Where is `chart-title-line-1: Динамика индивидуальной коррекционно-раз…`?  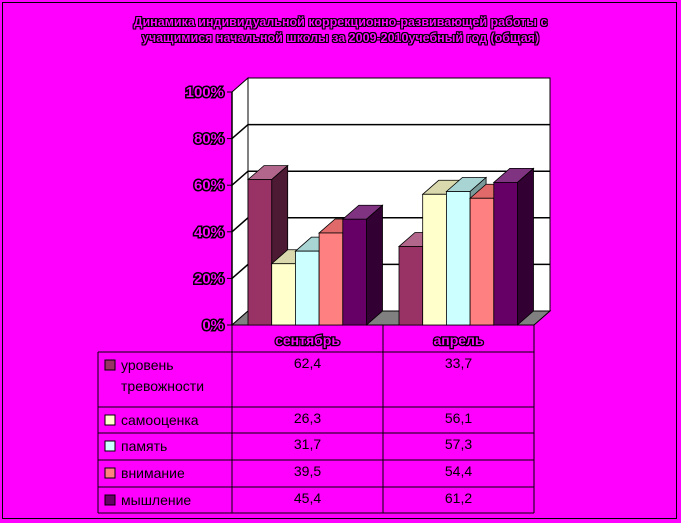
chart-title-line-1: Динамика индивидуальной коррекционно-раз… is located at coordinates (340, 22).